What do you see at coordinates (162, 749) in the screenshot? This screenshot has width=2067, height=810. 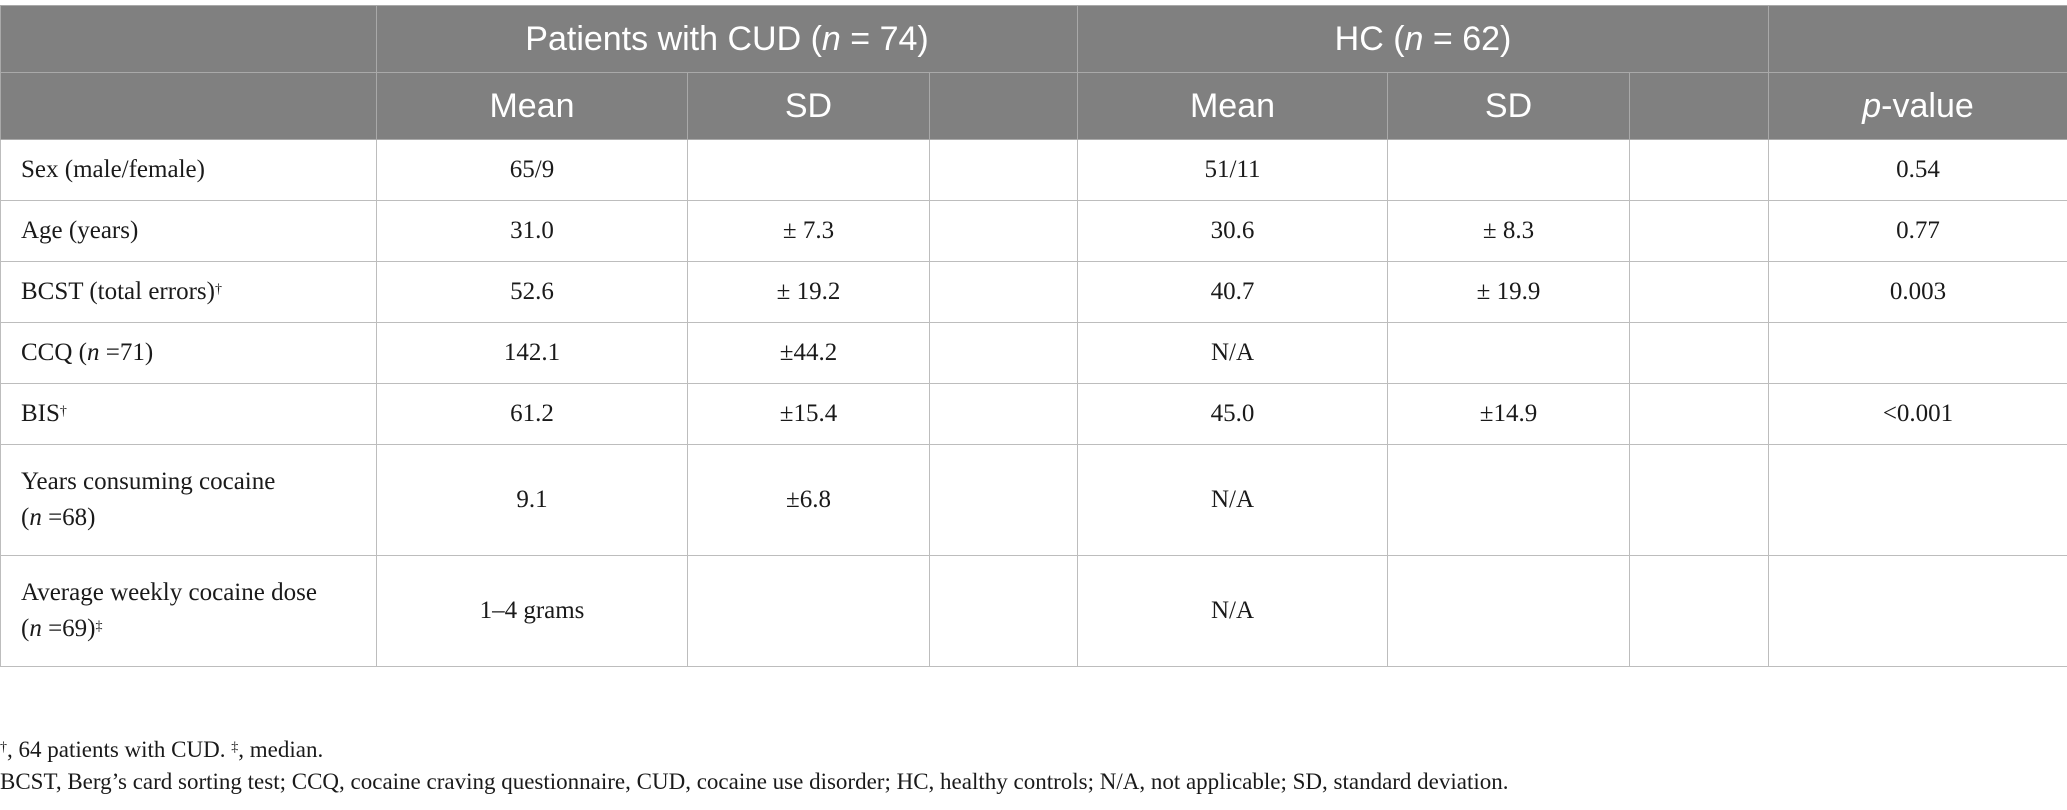 I see `footnote-symbols: †, 64 patients with CUD. ‡, median.` at bounding box center [162, 749].